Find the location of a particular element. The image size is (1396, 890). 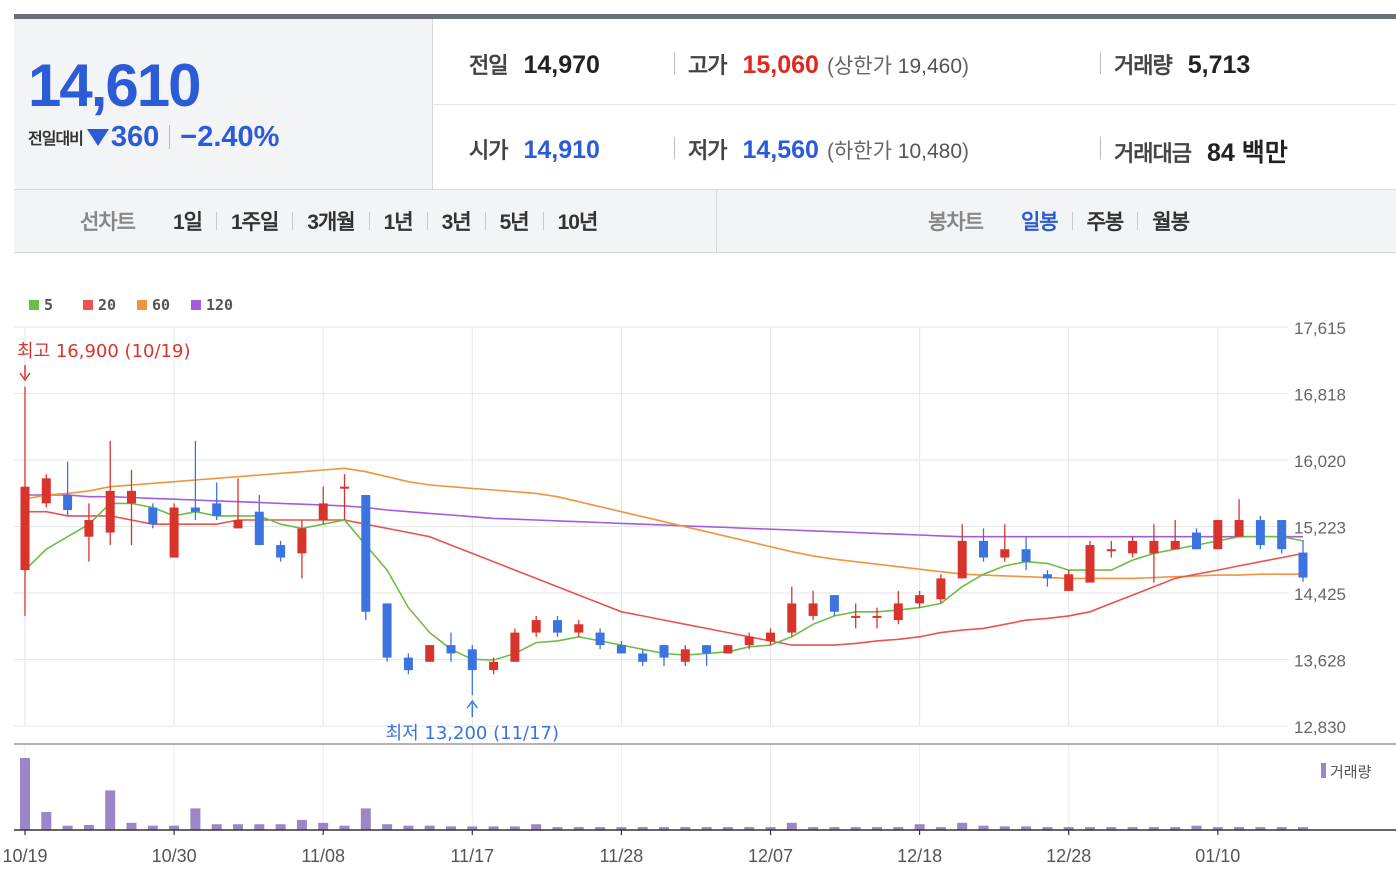

weekly-candle-button: 주봉 is located at coordinates (1105, 222).